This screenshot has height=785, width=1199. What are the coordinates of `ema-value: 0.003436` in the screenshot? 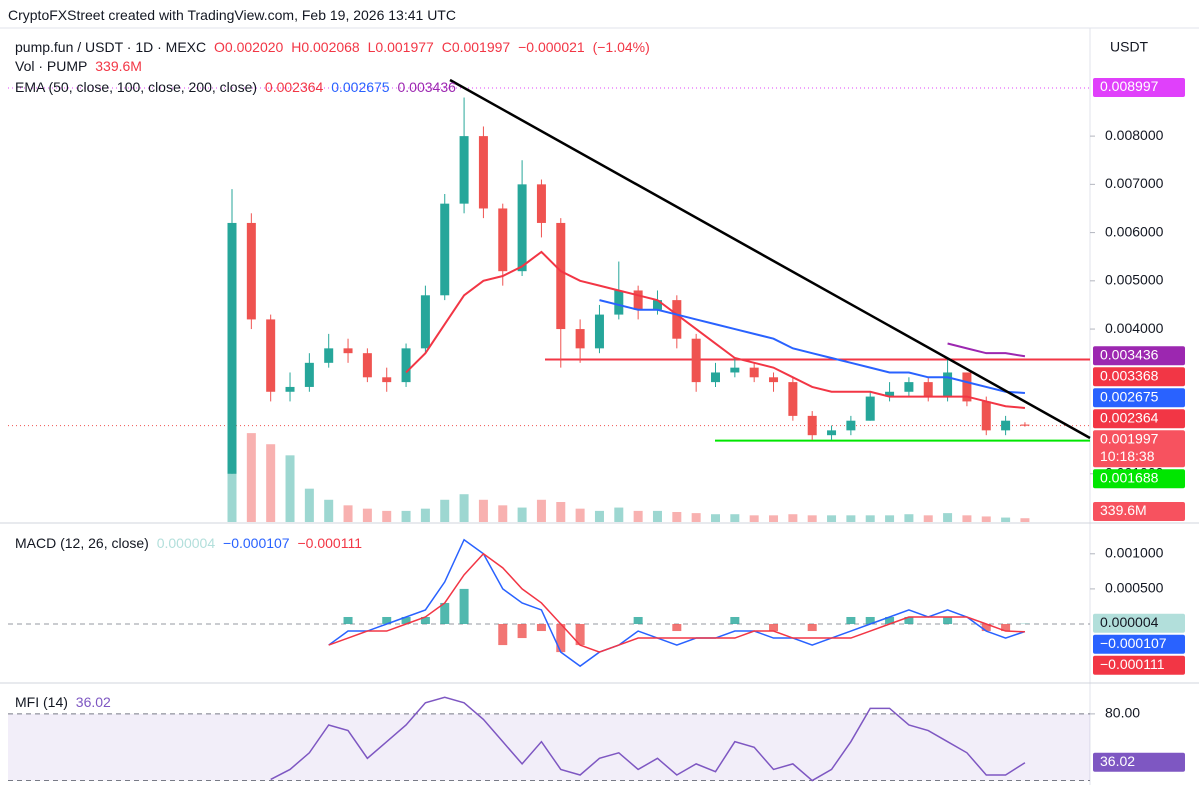 It's located at (426, 87).